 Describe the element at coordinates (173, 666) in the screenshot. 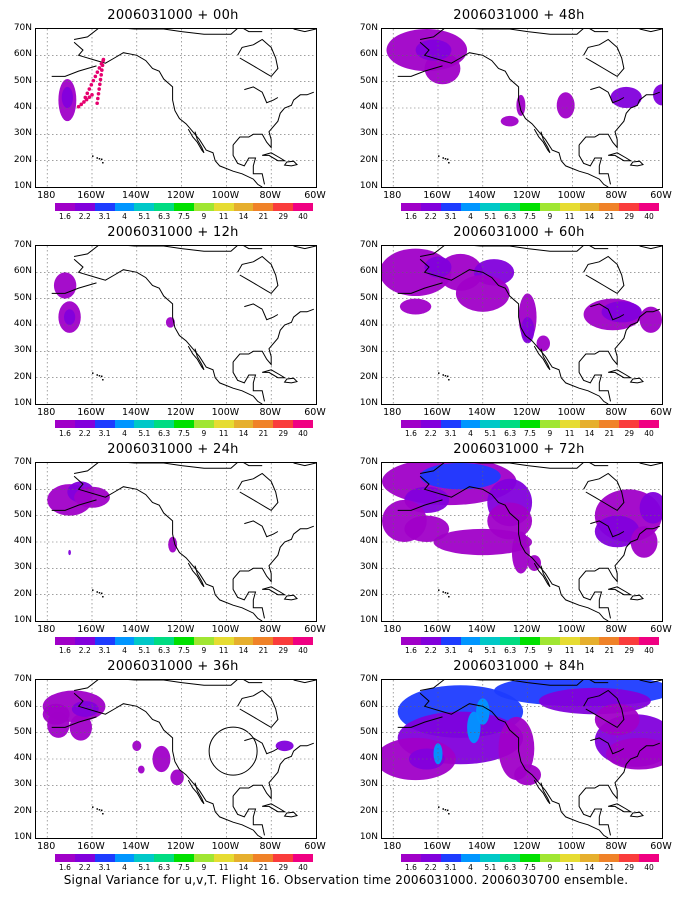

I see `panel-title: 2006031000 + 36h` at that location.